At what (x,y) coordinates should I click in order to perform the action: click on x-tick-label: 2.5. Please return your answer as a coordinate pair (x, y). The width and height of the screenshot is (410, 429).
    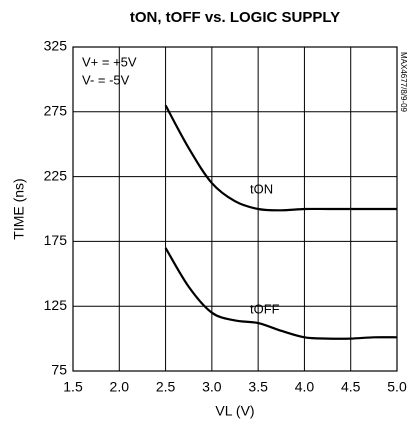
    Looking at the image, I should click on (166, 387).